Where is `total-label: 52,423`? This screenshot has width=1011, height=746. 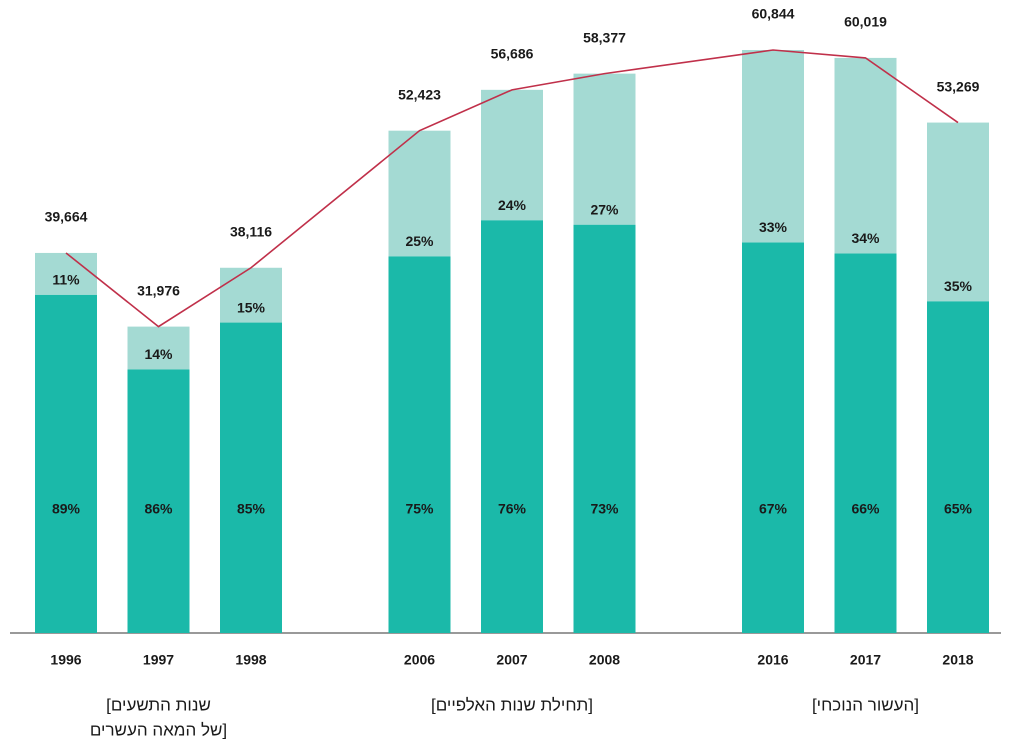 total-label: 52,423 is located at coordinates (419, 94).